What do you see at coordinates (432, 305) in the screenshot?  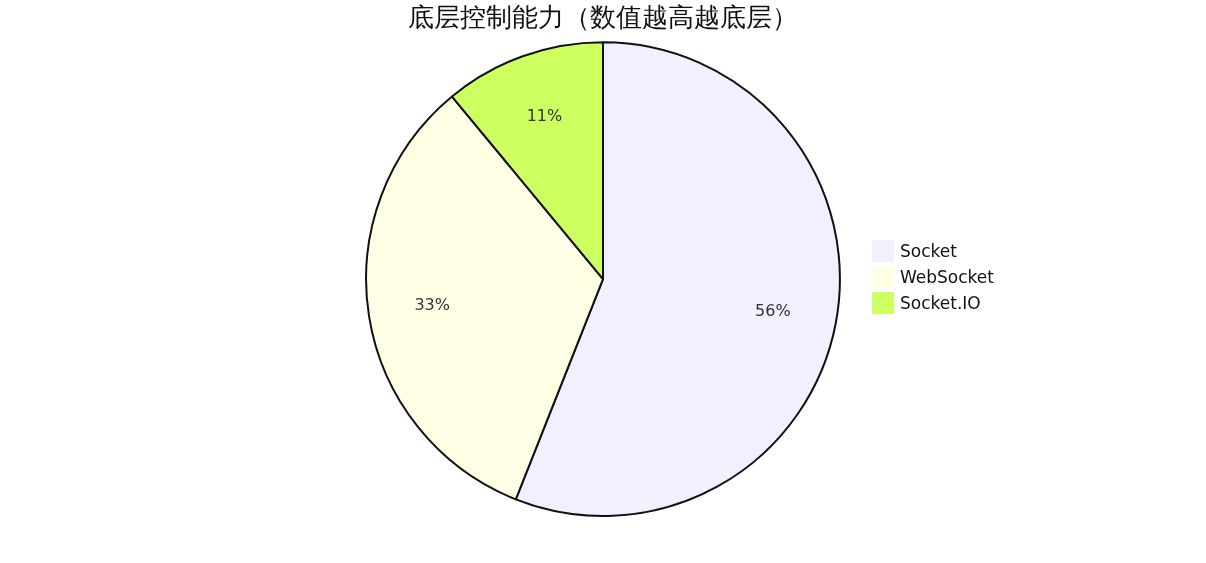 I see `data-label: 33%` at bounding box center [432, 305].